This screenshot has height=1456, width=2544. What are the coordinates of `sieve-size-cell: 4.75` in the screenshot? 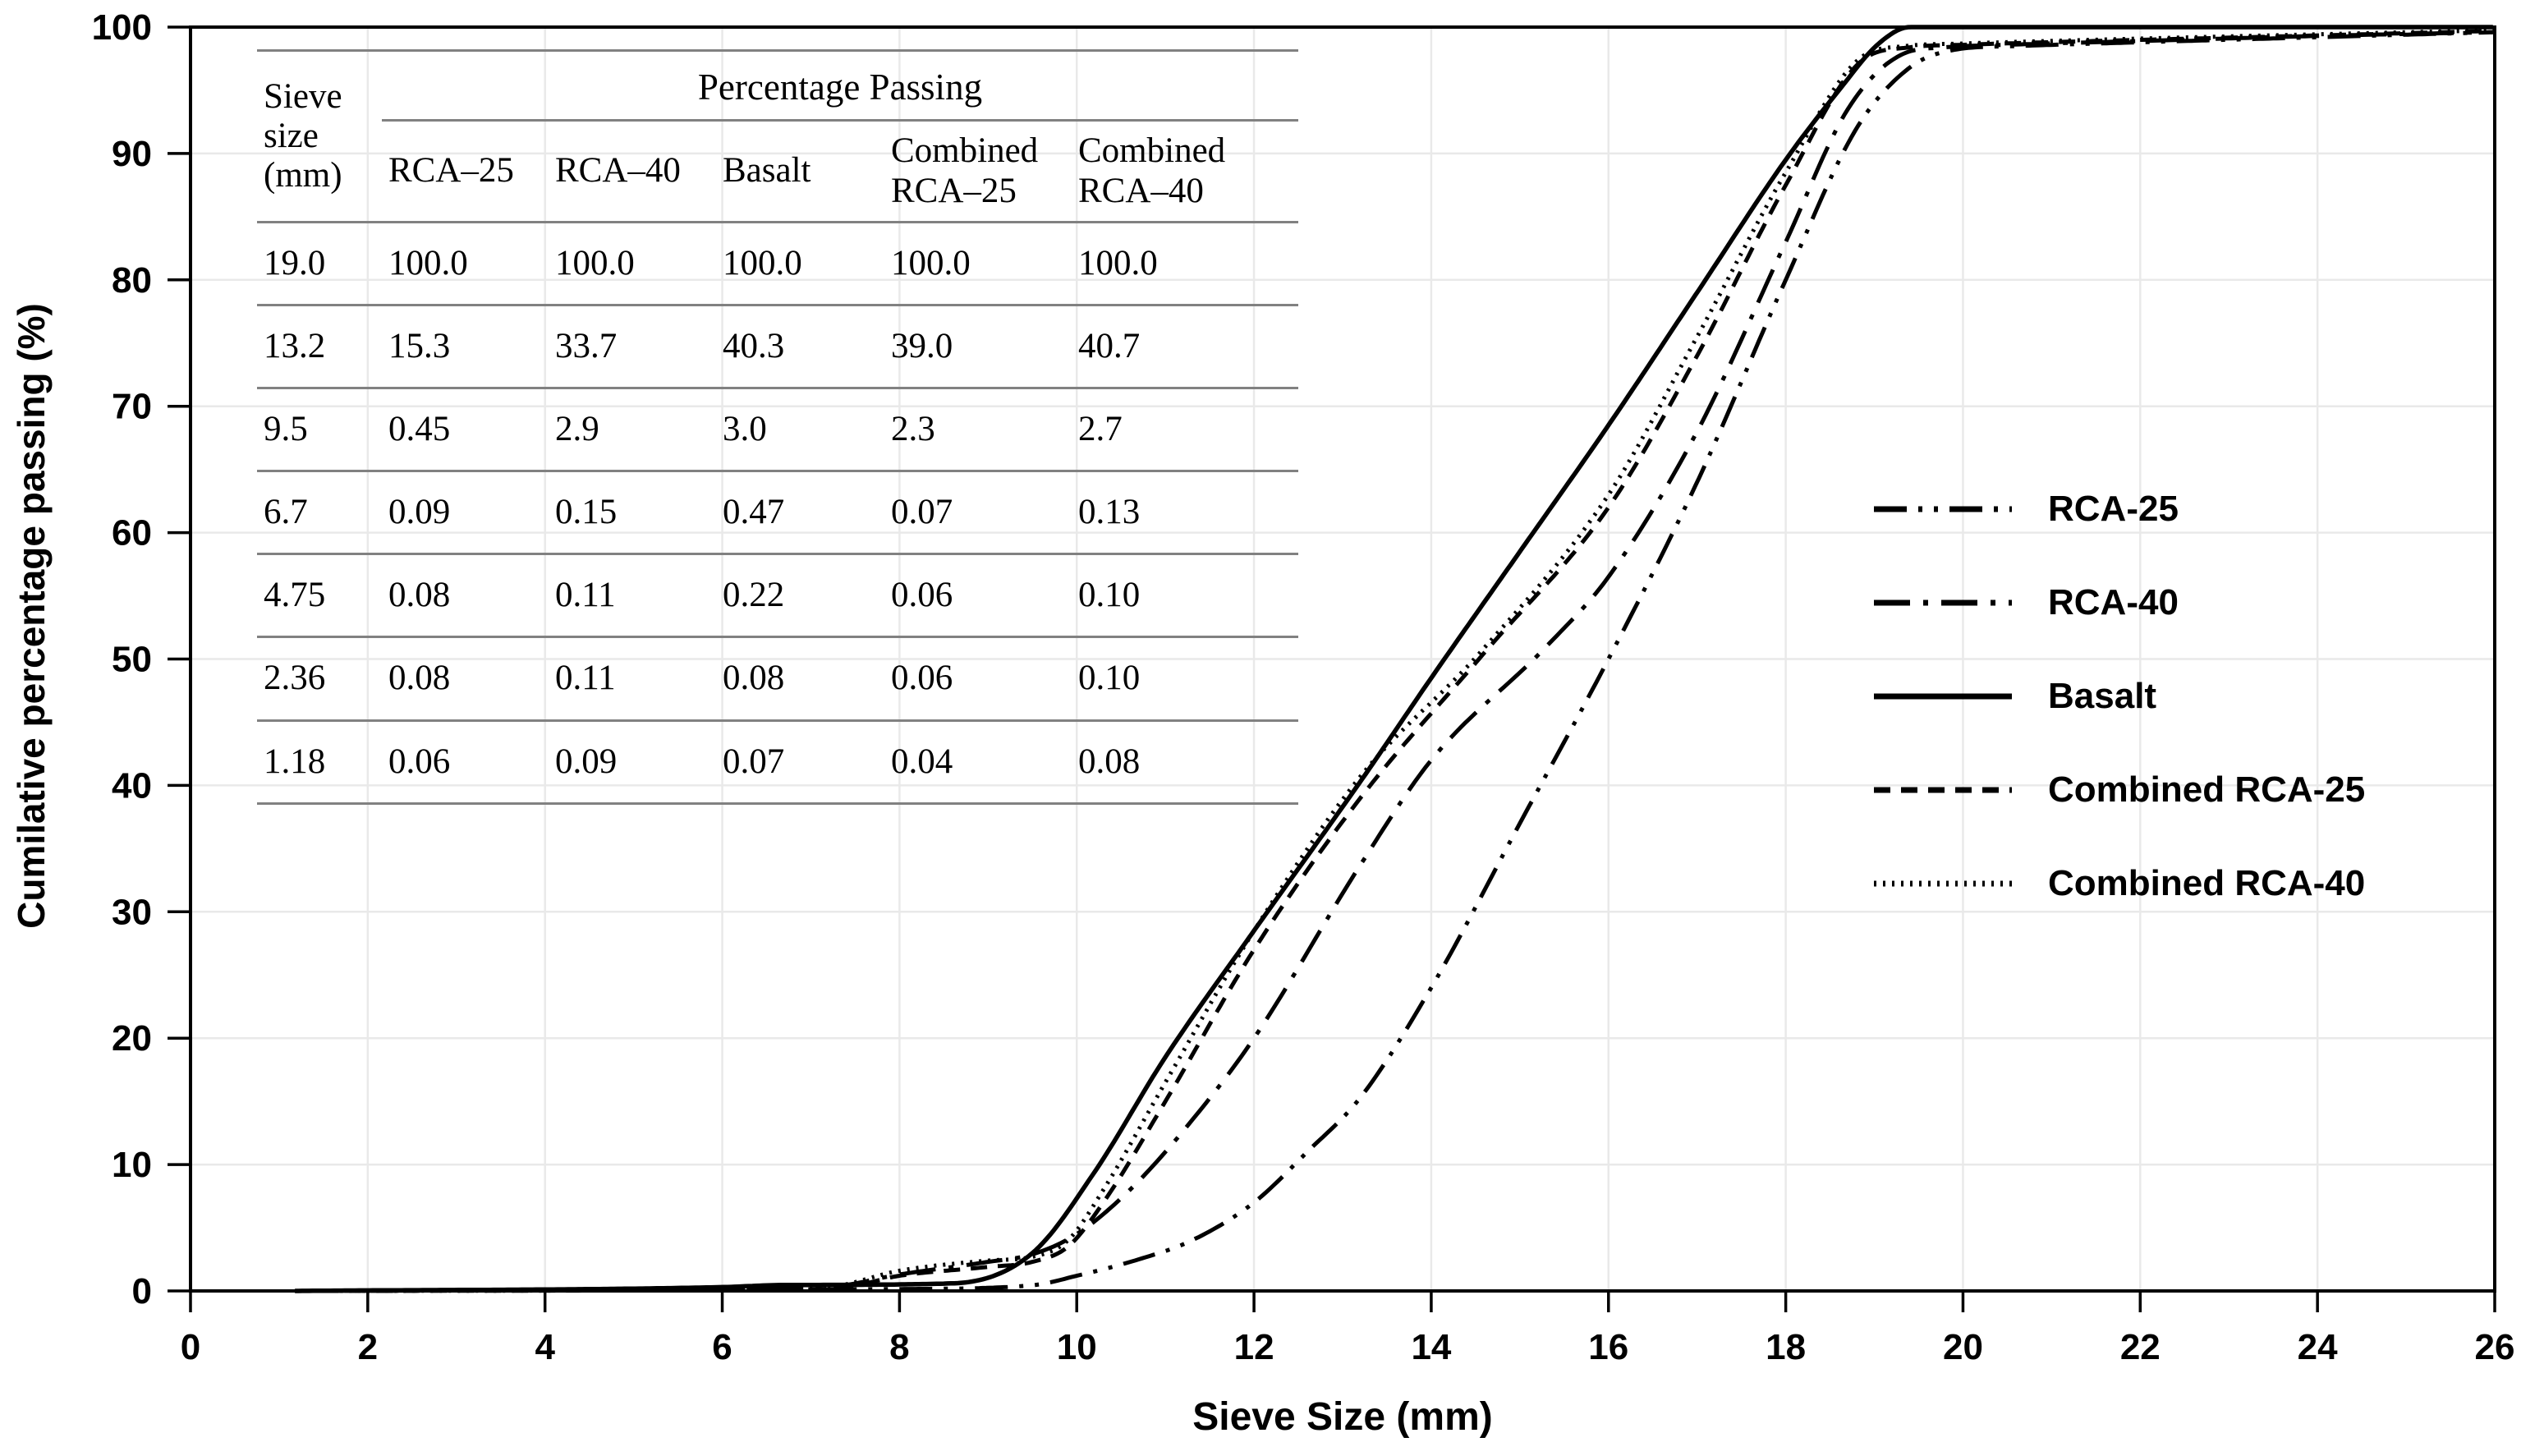 It's located at (319, 596).